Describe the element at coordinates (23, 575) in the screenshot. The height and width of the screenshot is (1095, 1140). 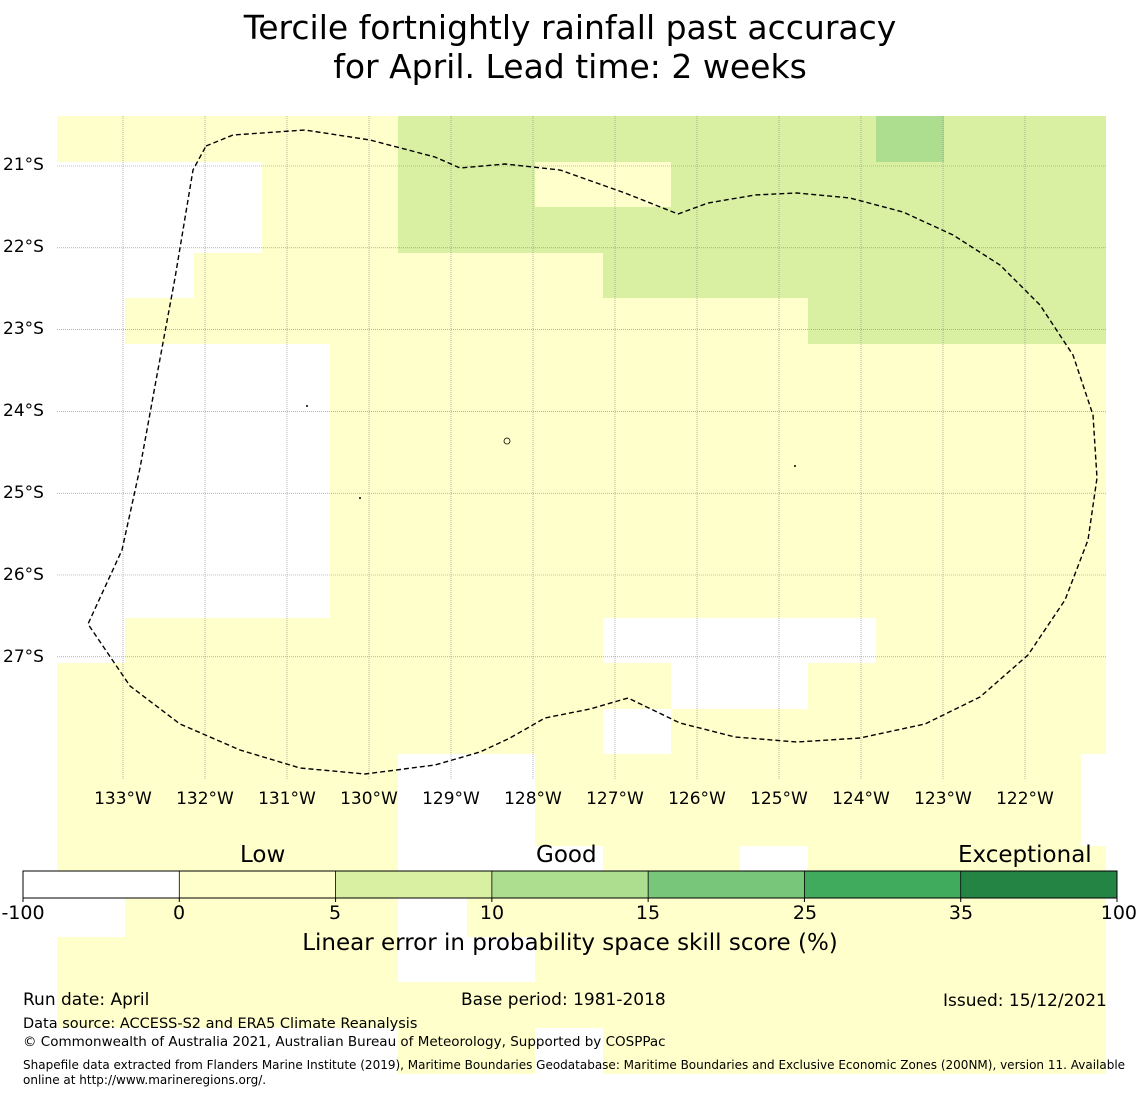
I see `lat-label: 26°S` at that location.